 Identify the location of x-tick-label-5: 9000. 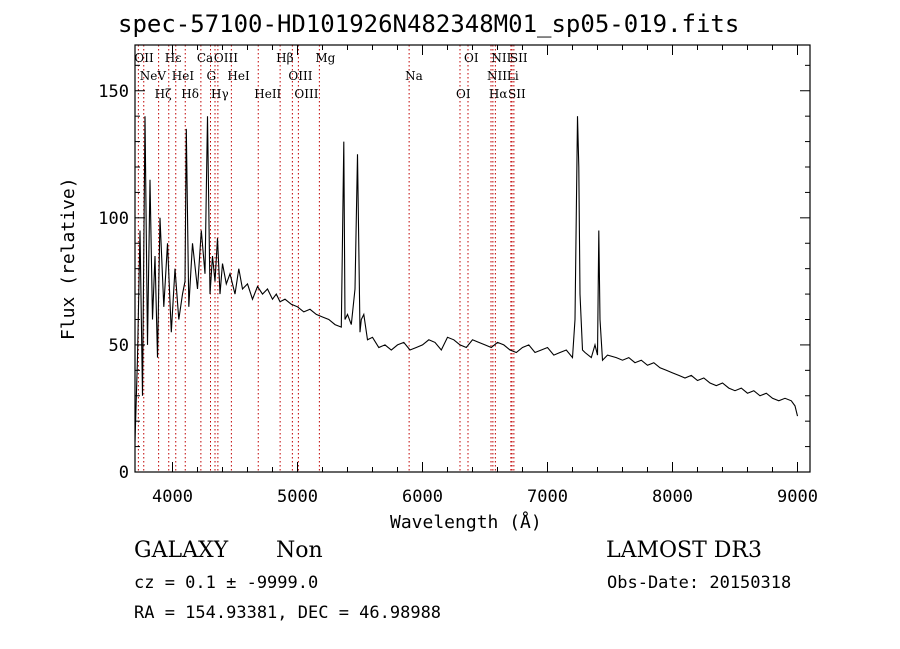
(797, 497).